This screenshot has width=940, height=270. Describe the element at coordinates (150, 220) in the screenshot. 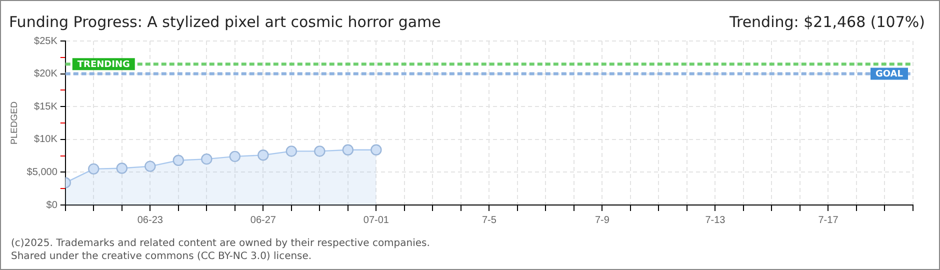

I see `x-tick-label: 06-23` at that location.